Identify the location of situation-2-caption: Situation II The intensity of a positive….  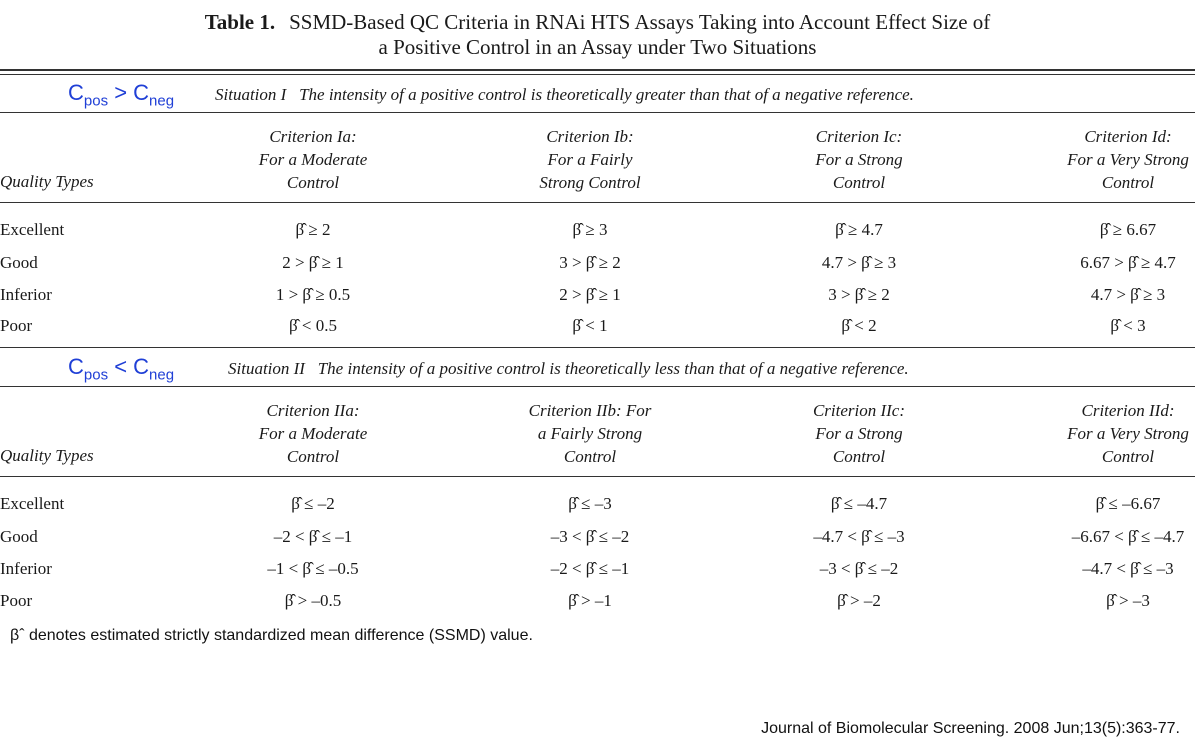
(568, 369).